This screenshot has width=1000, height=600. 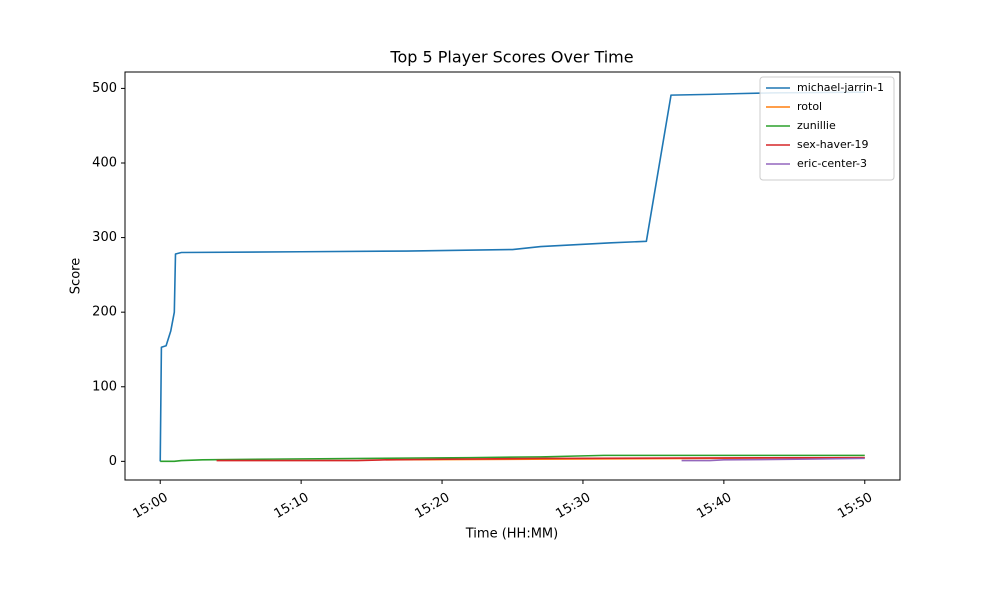 I want to click on chart-title: Top 5 Player Scores Over Time, so click(x=511, y=57).